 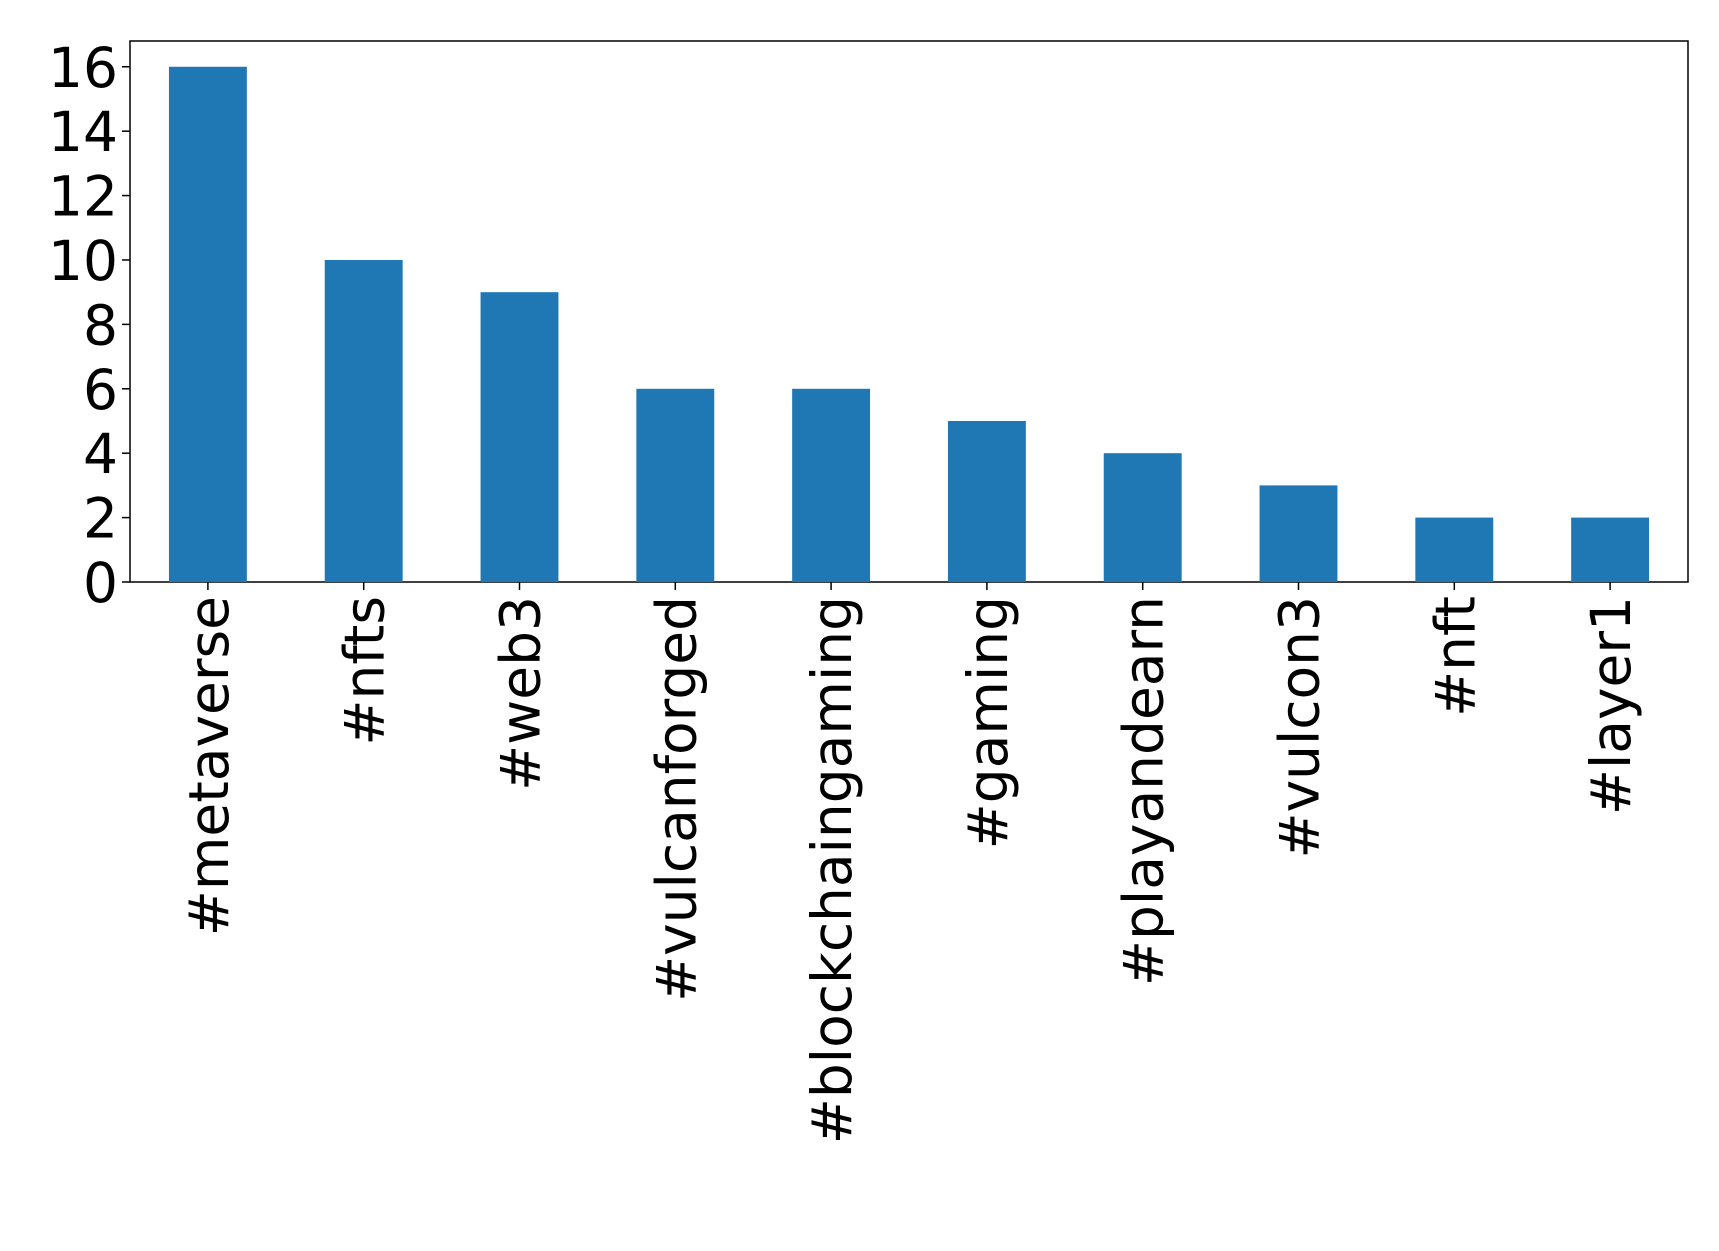 I want to click on y-tick-label: 10, so click(x=83, y=261).